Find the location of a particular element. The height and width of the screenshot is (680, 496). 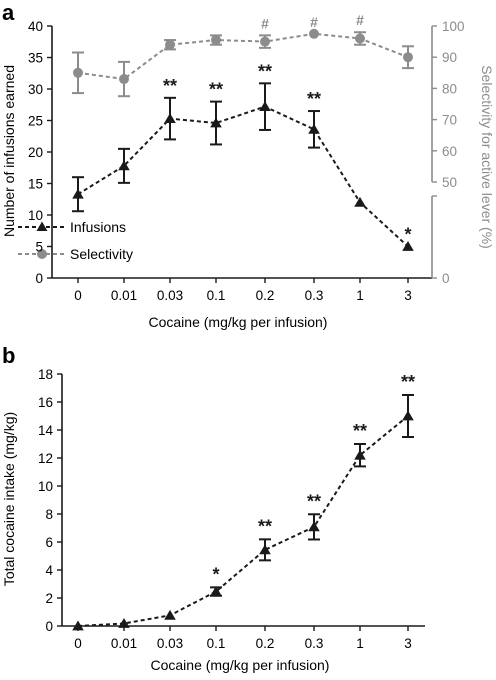

panel-b-y-tick-label: 4 is located at coordinates (49, 570).